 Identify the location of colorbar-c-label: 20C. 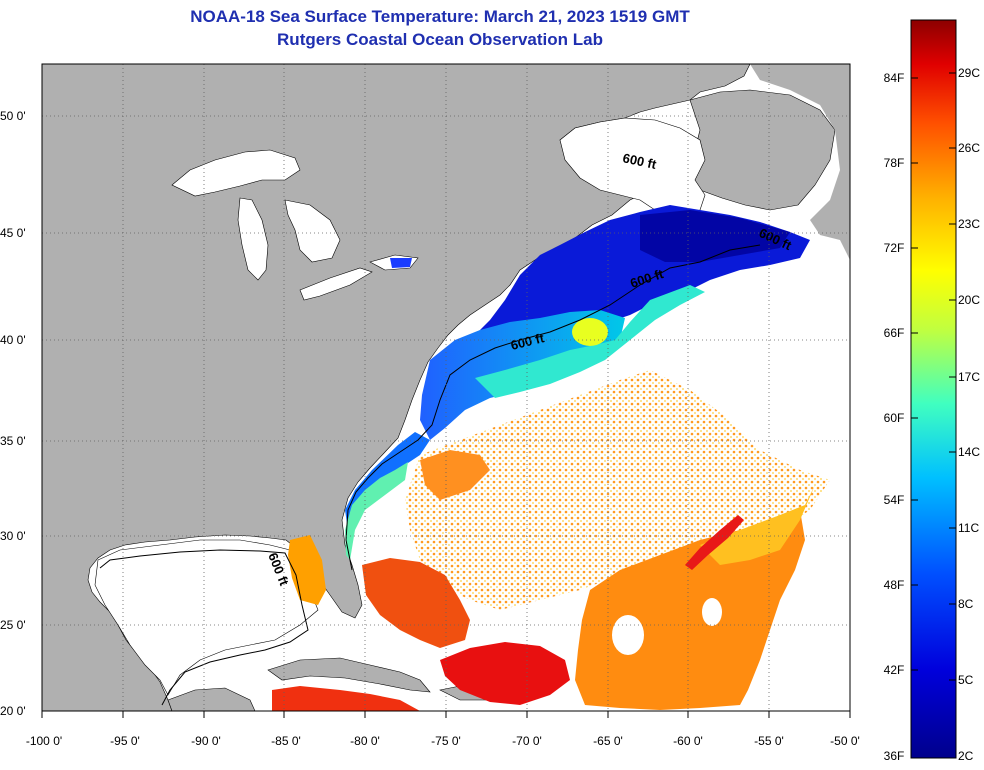
(969, 300).